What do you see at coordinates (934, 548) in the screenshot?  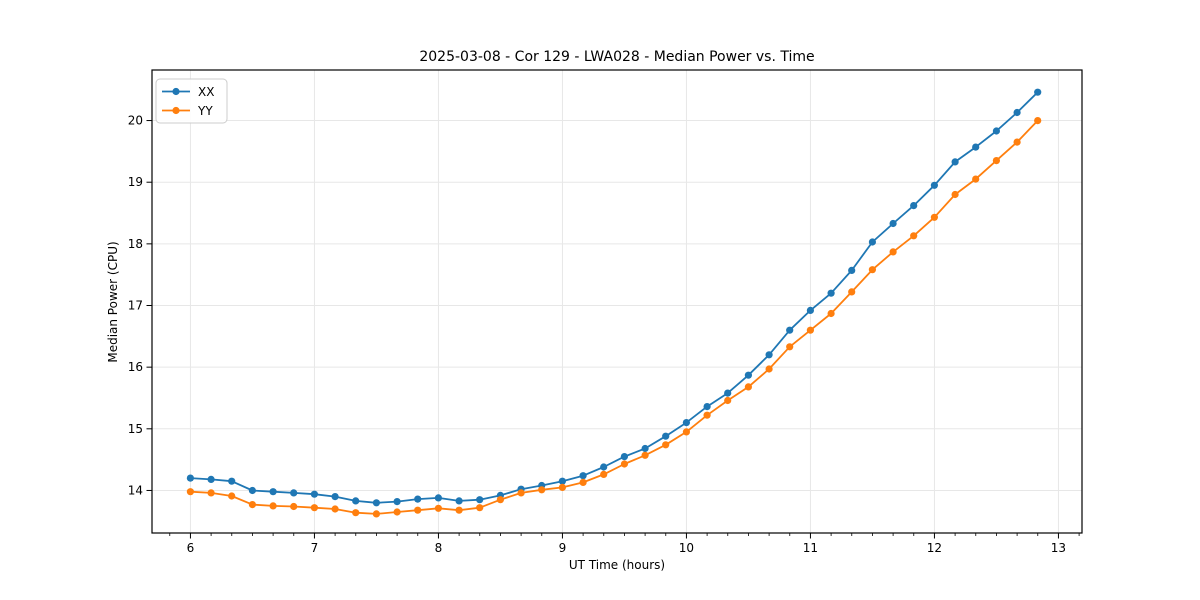 I see `x-tick-label: 12` at bounding box center [934, 548].